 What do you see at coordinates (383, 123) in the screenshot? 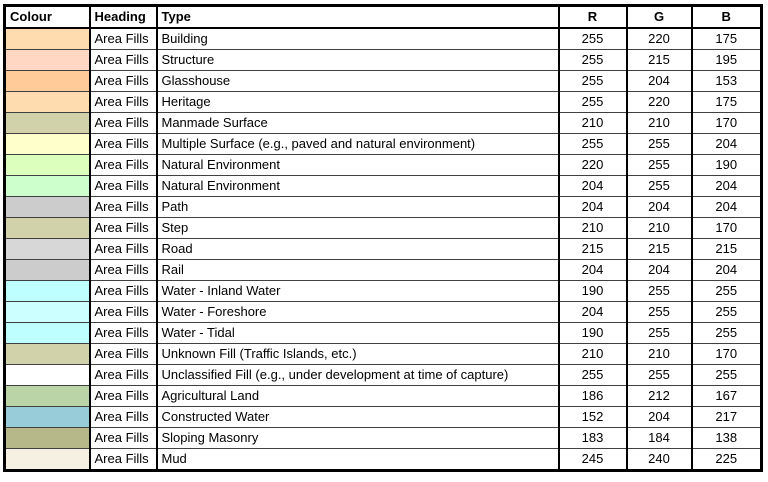
I see `table-row: Area Fills Manmade Surface 210 210 170` at bounding box center [383, 123].